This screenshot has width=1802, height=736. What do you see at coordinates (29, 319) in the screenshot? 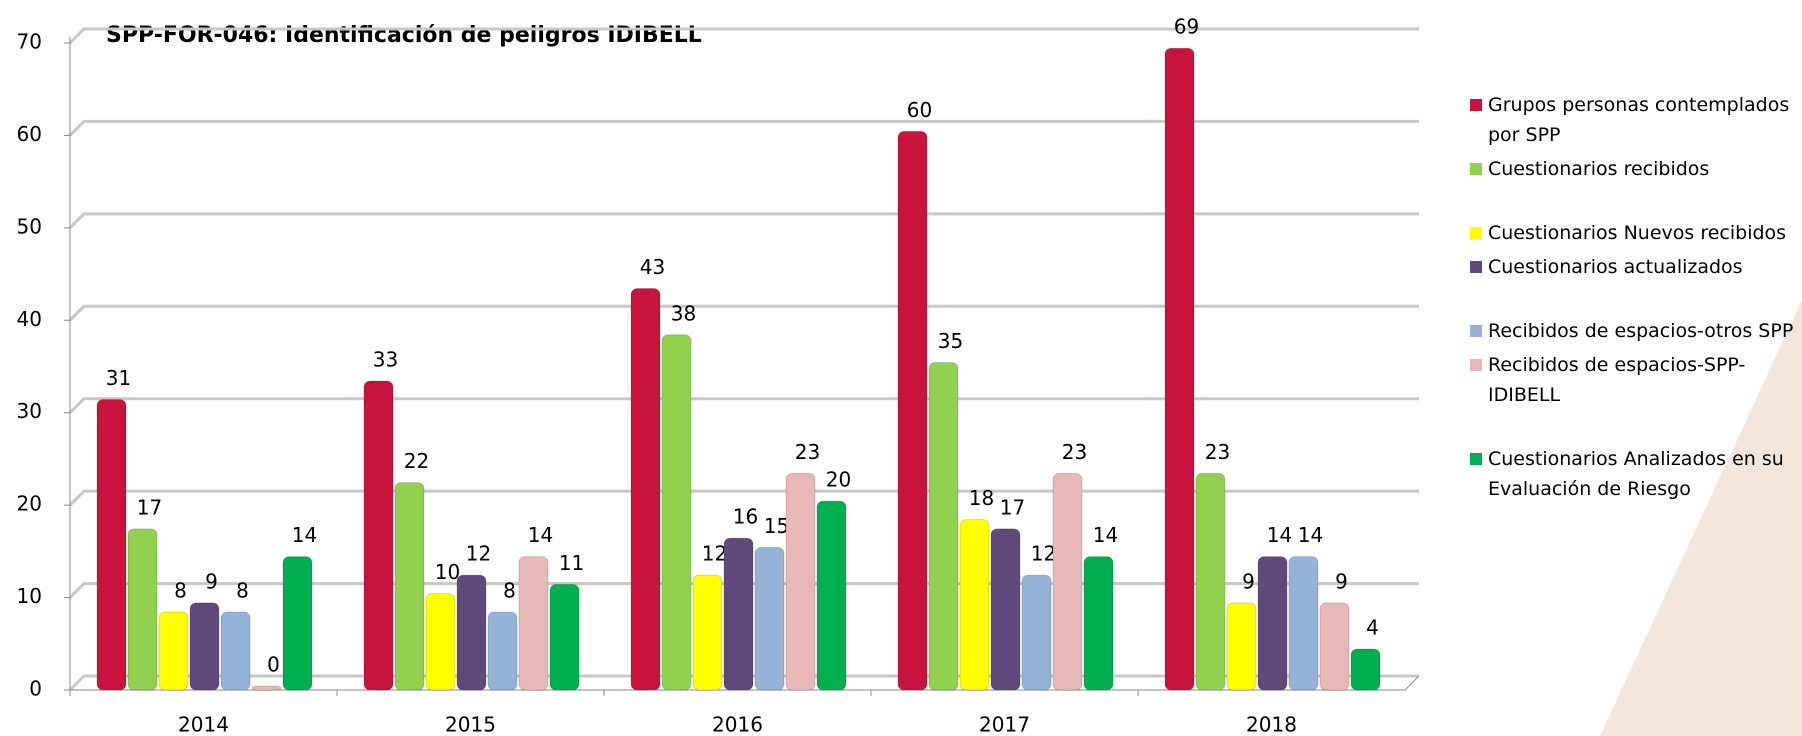
I see `y-tick-label: 40` at bounding box center [29, 319].